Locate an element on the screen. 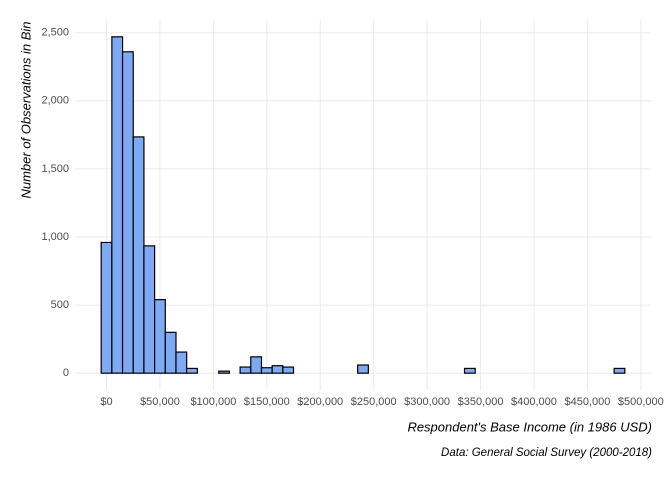 The width and height of the screenshot is (672, 480). x-tick-label: $350,000 is located at coordinates (481, 402).